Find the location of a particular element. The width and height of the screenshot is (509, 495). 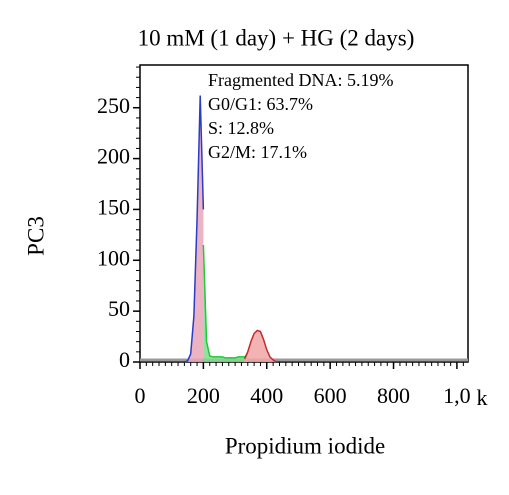

y-axis-label: PC3 is located at coordinates (35, 236).